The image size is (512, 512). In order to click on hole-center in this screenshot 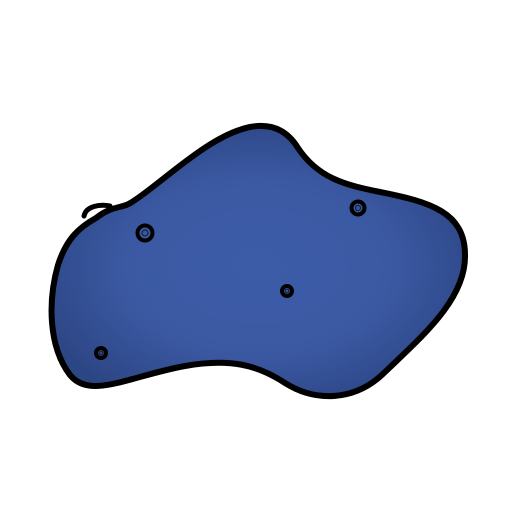, I will do `click(287, 291)`.